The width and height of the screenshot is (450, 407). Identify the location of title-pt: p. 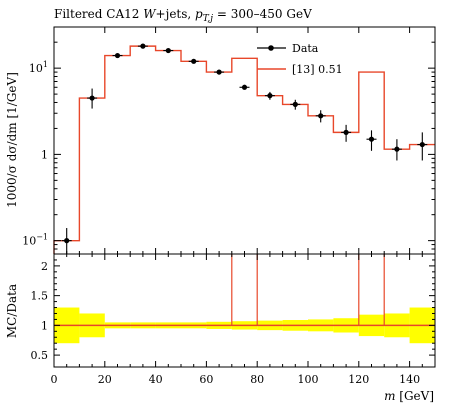
(199, 14).